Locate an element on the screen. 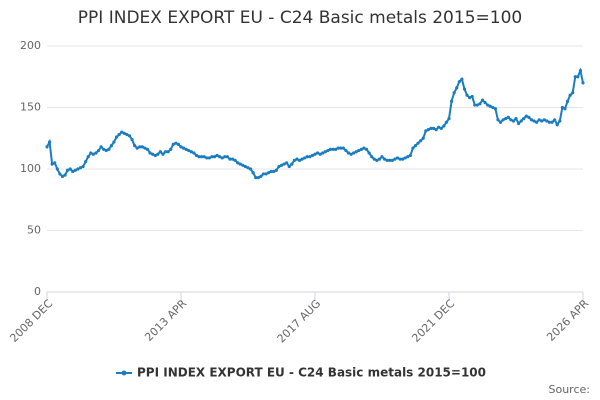 The image size is (600, 400). x-tick-label: 2008 DEC is located at coordinates (31, 321).